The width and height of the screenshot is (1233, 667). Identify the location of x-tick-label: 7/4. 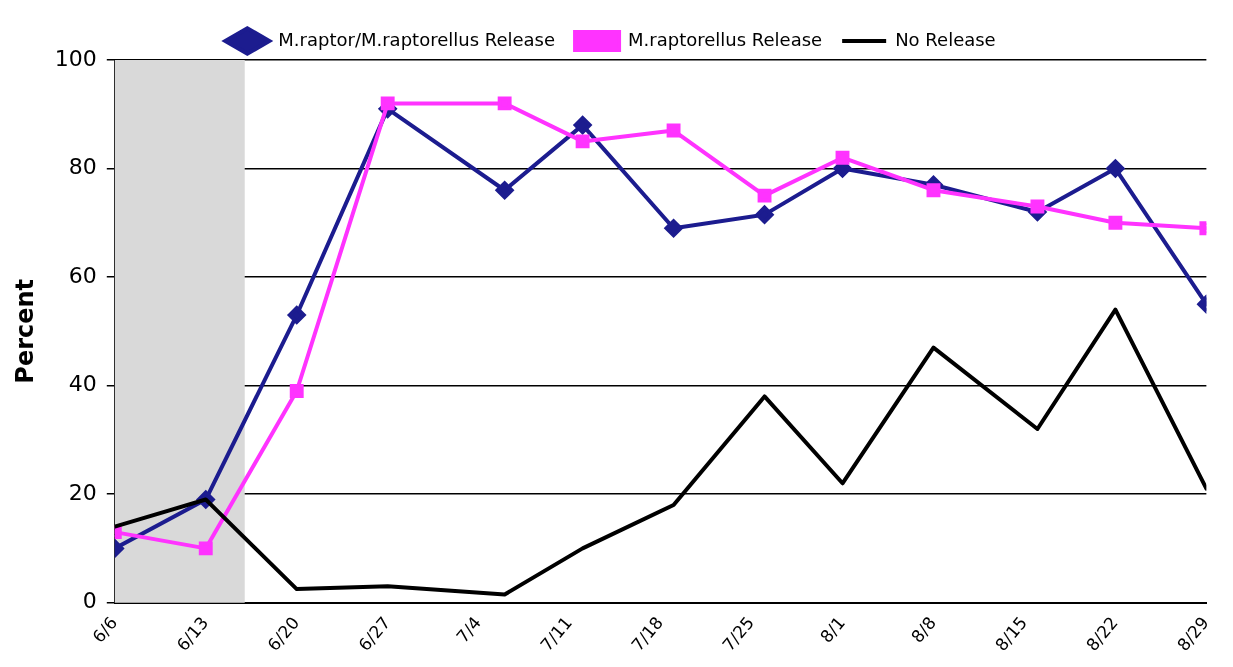
(469, 629).